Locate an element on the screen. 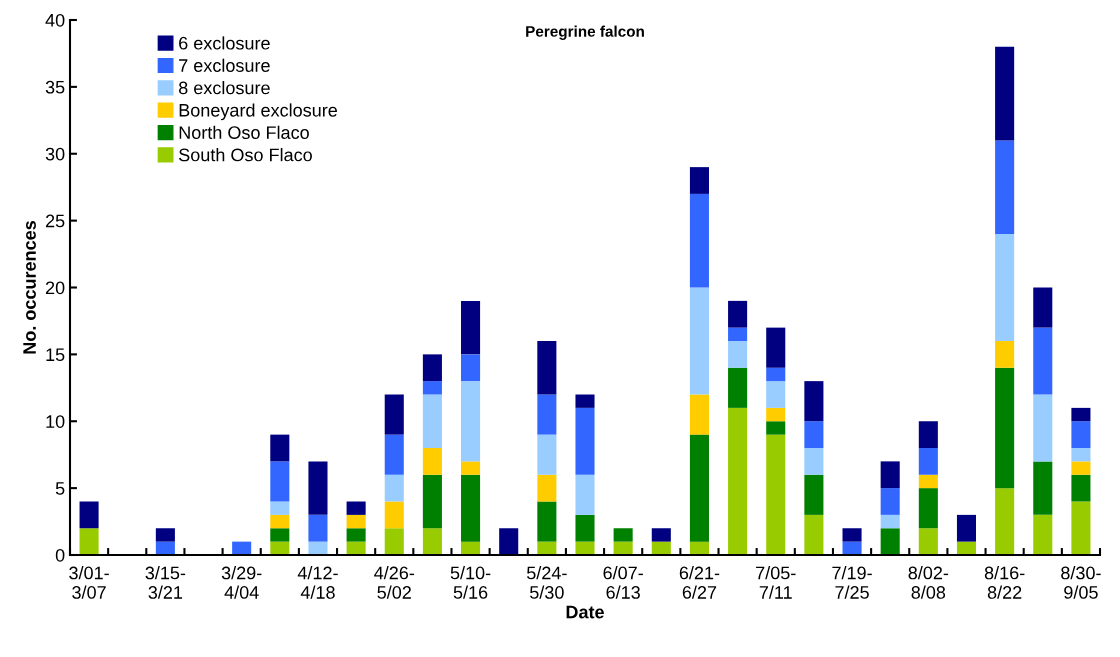  x-tick-label: 3/29- 4/04 is located at coordinates (241, 582).